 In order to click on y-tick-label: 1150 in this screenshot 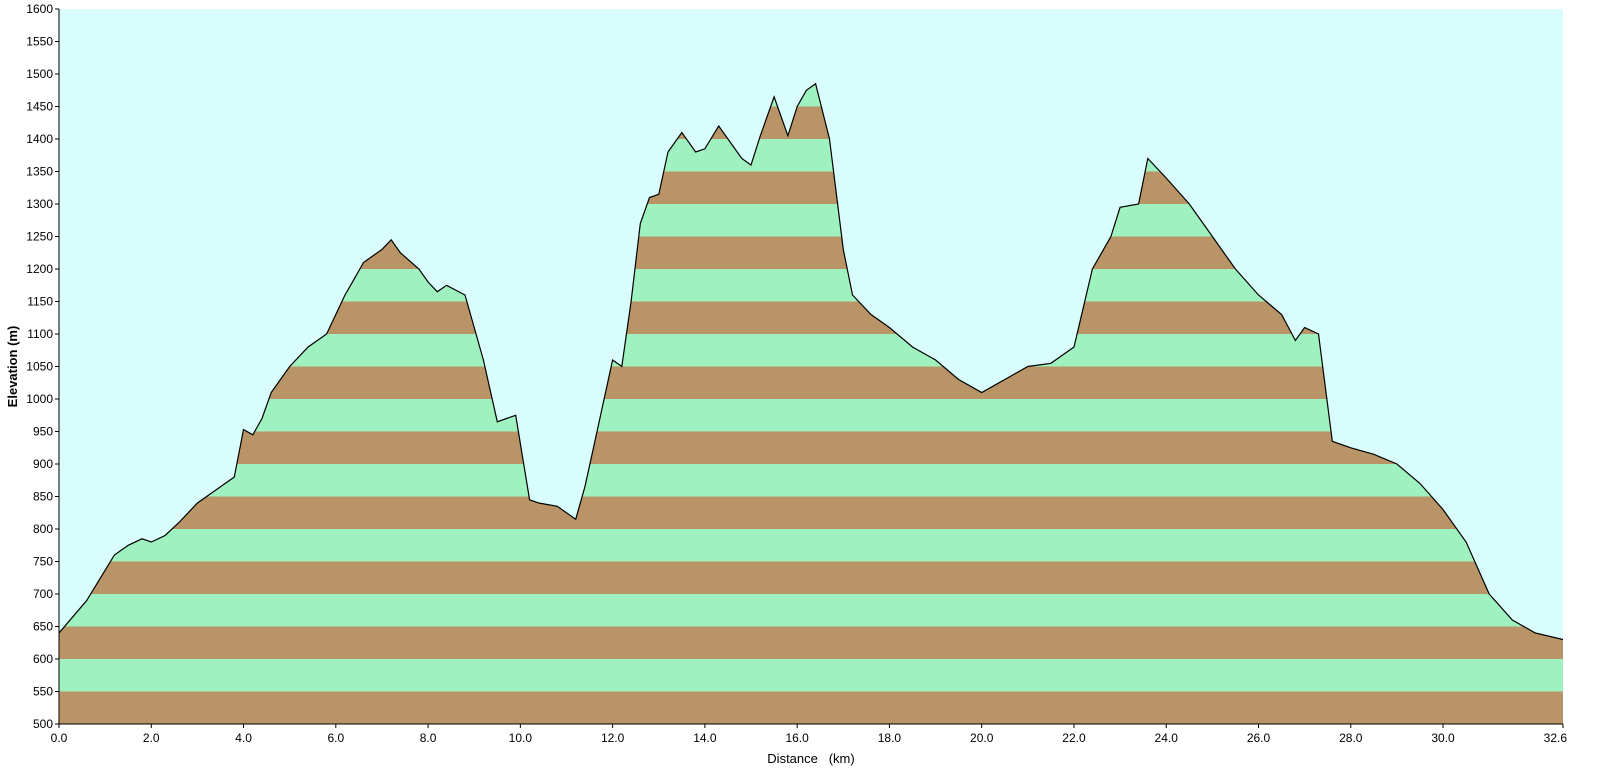, I will do `click(40, 302)`.